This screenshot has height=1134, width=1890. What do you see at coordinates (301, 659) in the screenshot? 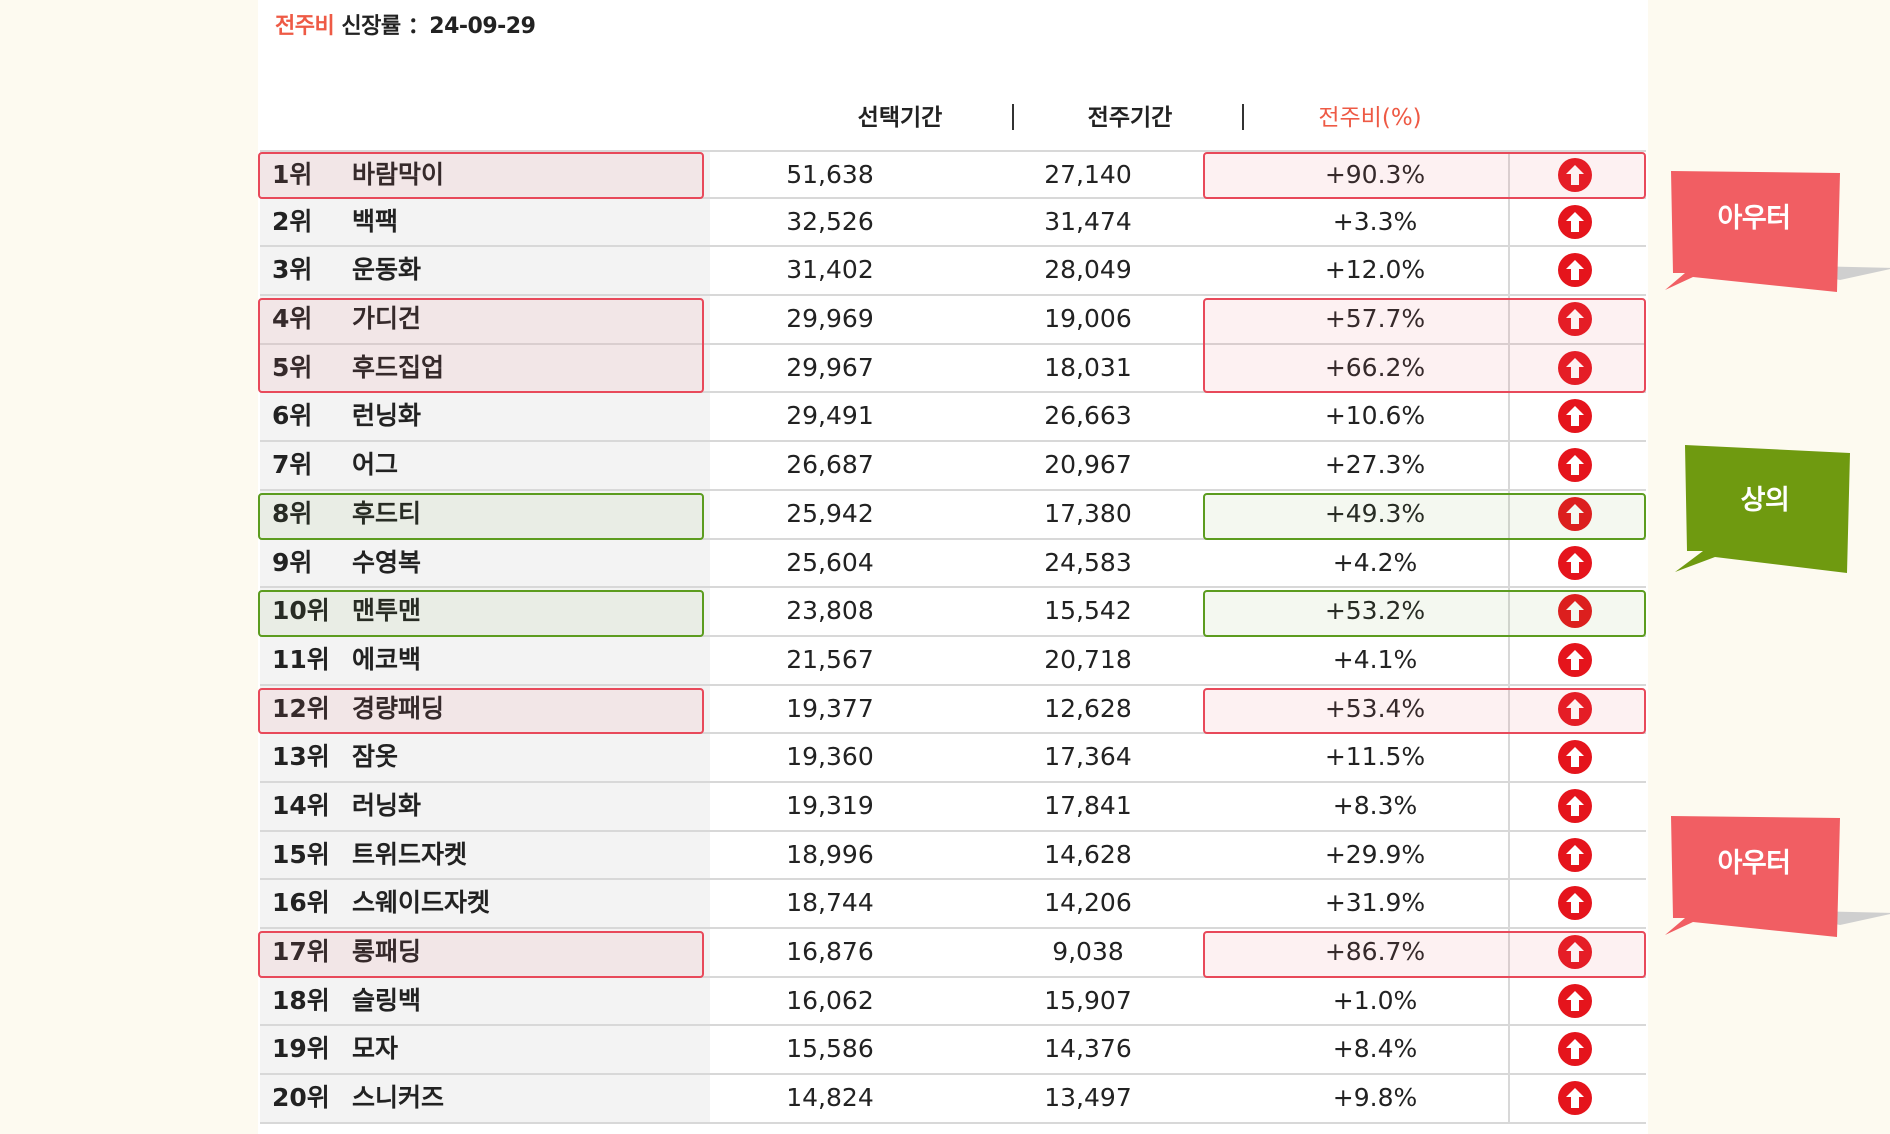
I see `rank-label: 11위` at bounding box center [301, 659].